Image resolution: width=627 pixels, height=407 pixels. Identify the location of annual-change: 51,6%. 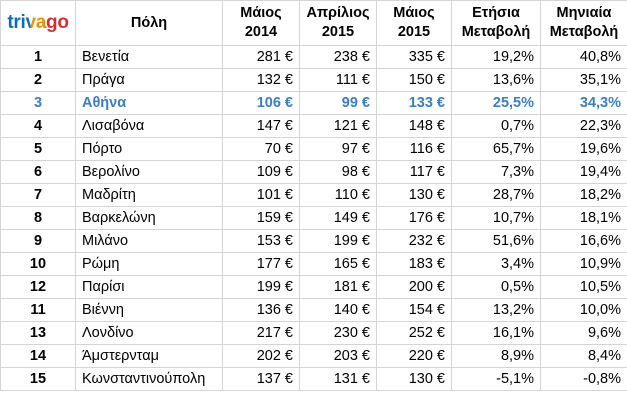
(496, 241).